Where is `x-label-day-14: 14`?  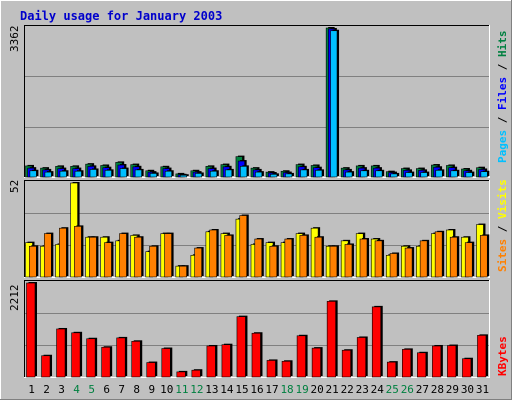 x-label-day-14: 14 is located at coordinates (227, 389).